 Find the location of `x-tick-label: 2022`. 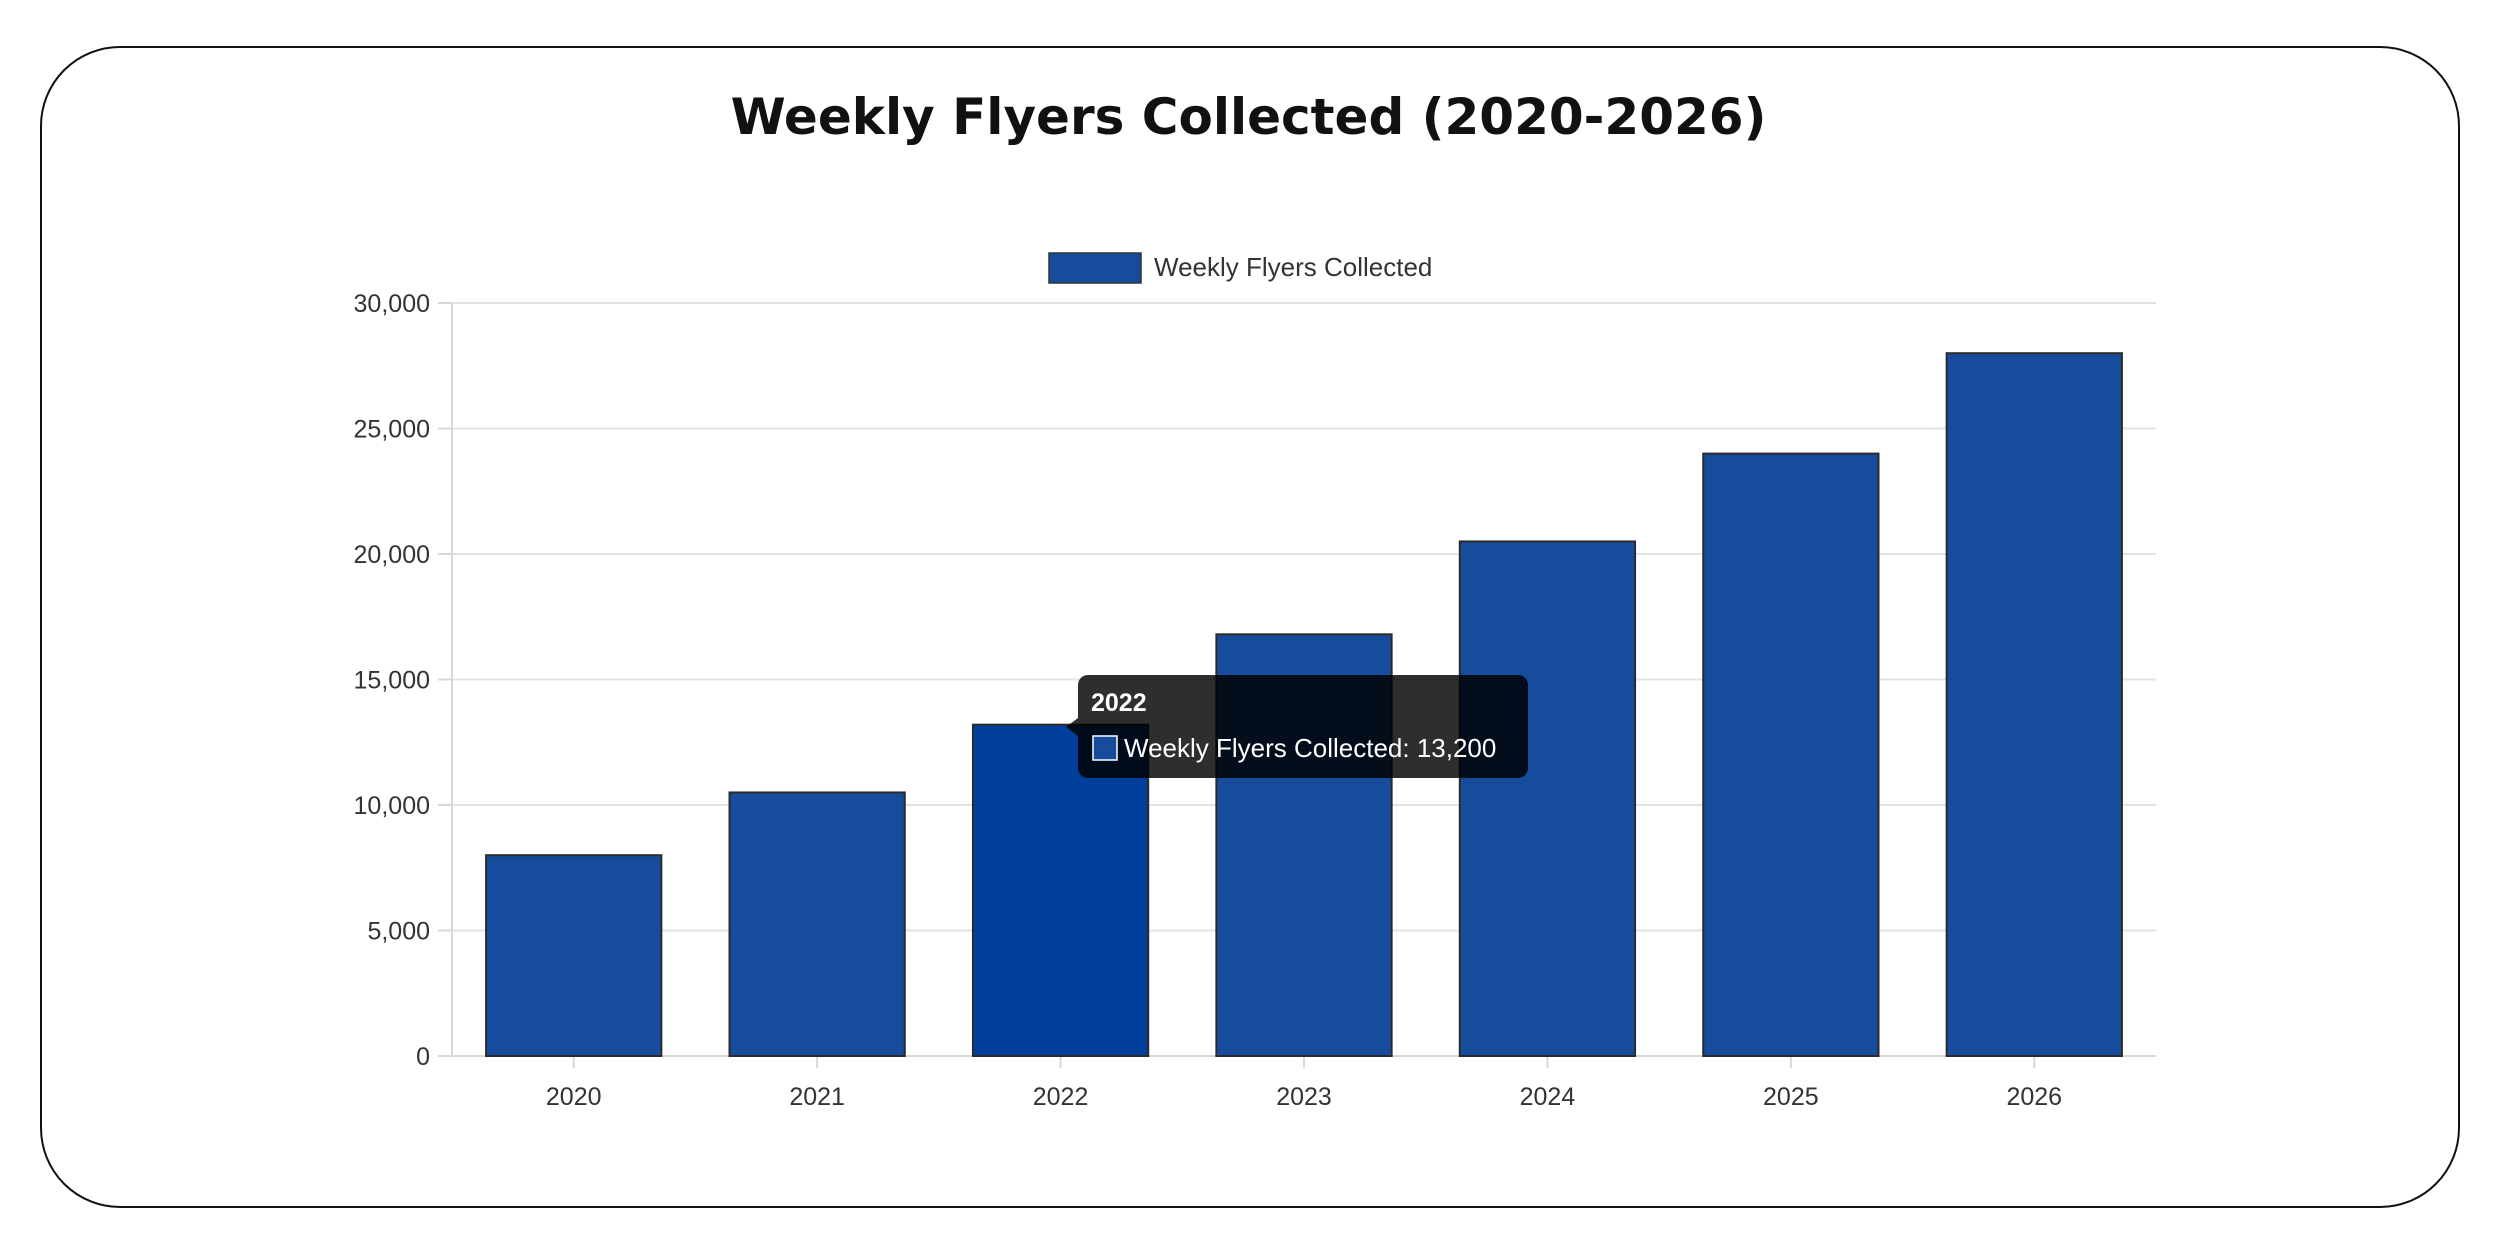

x-tick-label: 2022 is located at coordinates (1061, 1097).